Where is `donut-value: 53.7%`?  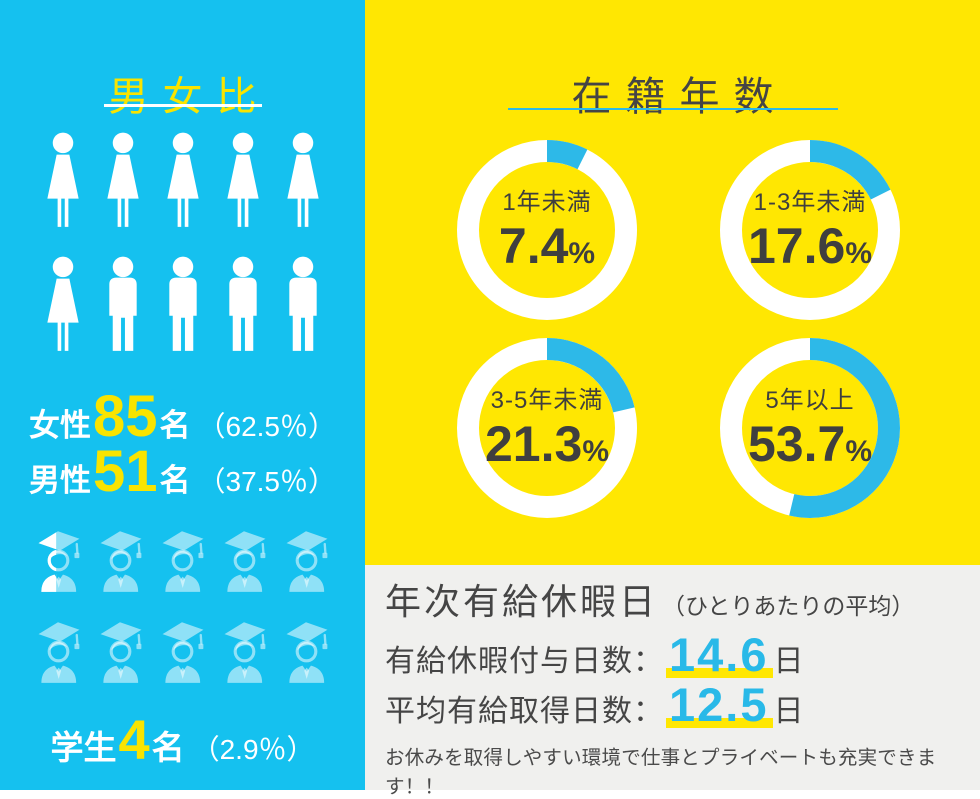
donut-value: 53.7% is located at coordinates (810, 444).